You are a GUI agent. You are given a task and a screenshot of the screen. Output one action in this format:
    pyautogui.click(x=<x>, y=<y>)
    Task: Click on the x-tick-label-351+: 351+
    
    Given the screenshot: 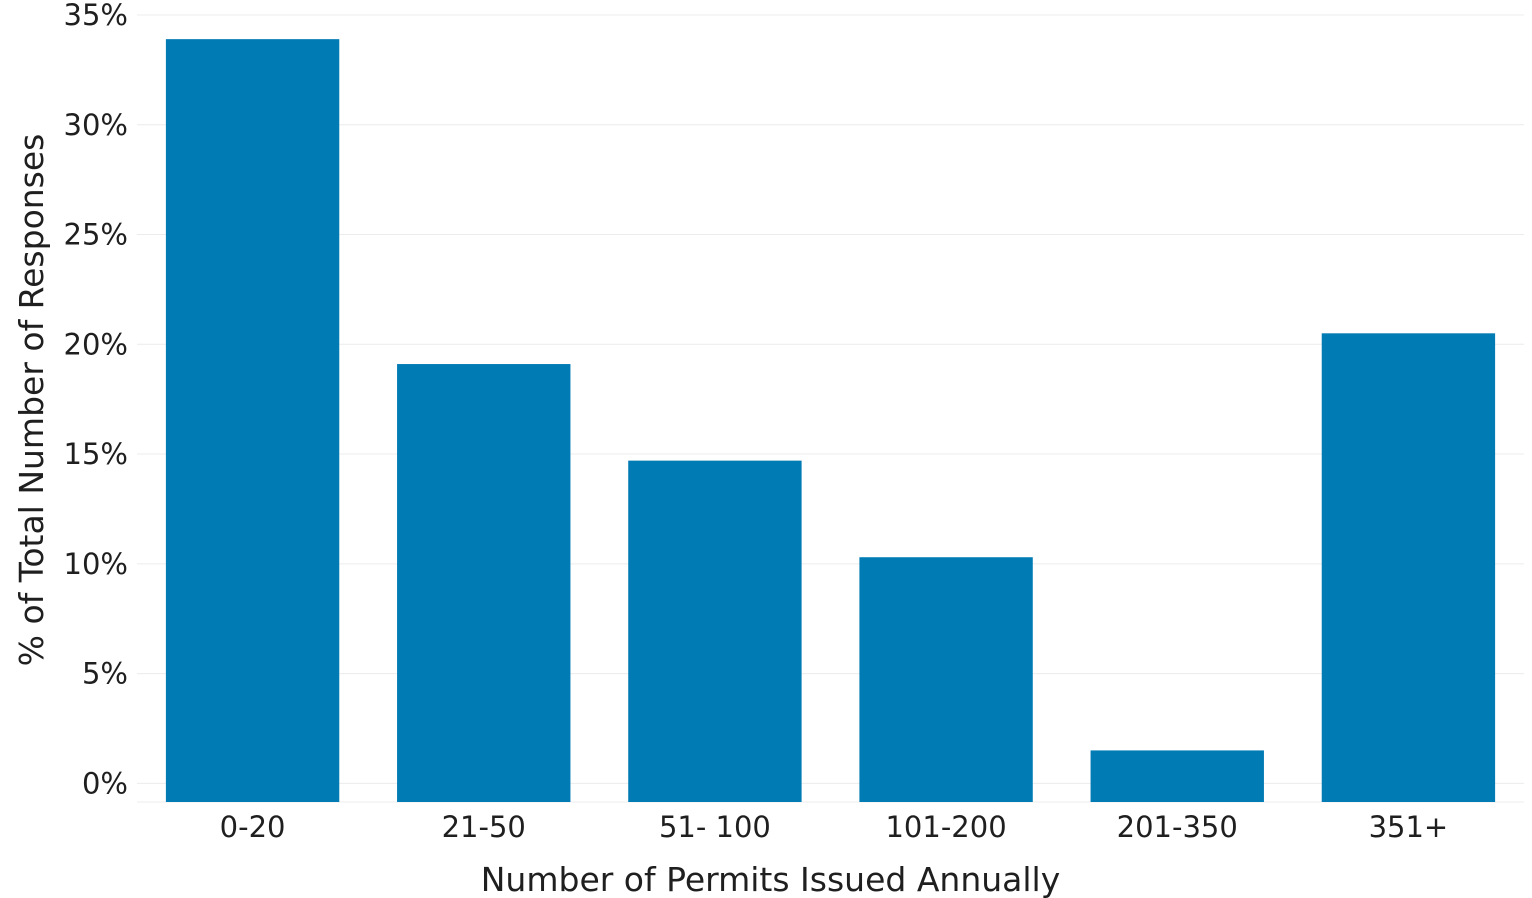 What is the action you would take?
    pyautogui.click(x=1409, y=827)
    